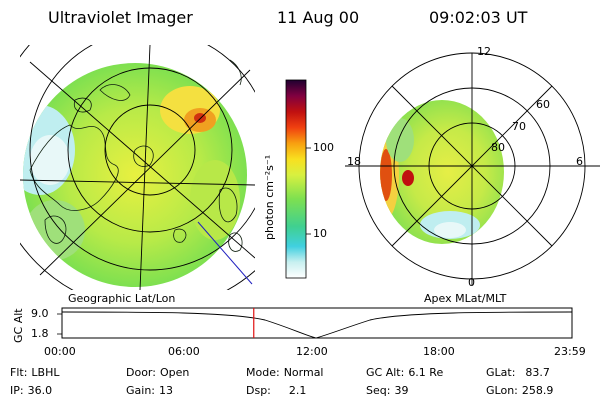  I want to click on right-panel-label: Apex MLat/MLT, so click(465, 298).